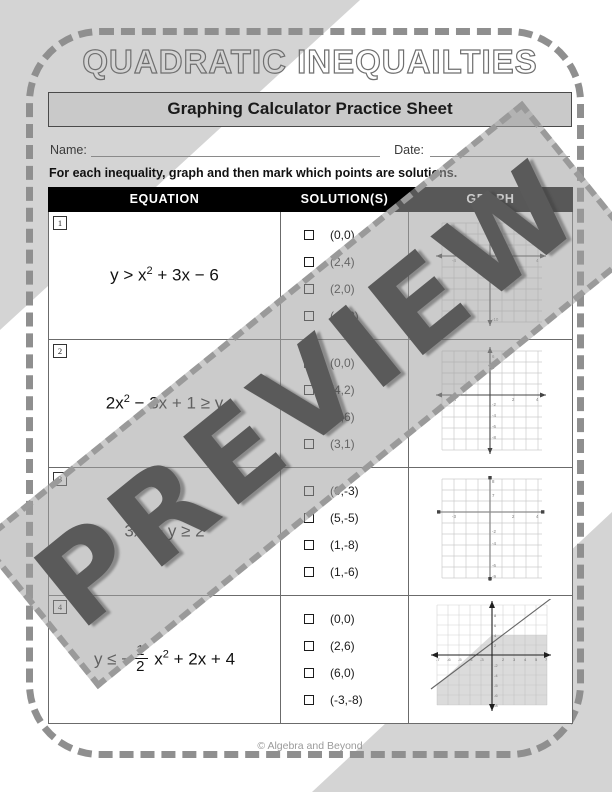 This screenshot has height=792, width=612. I want to click on list-item: (-3,-8), so click(355, 700).